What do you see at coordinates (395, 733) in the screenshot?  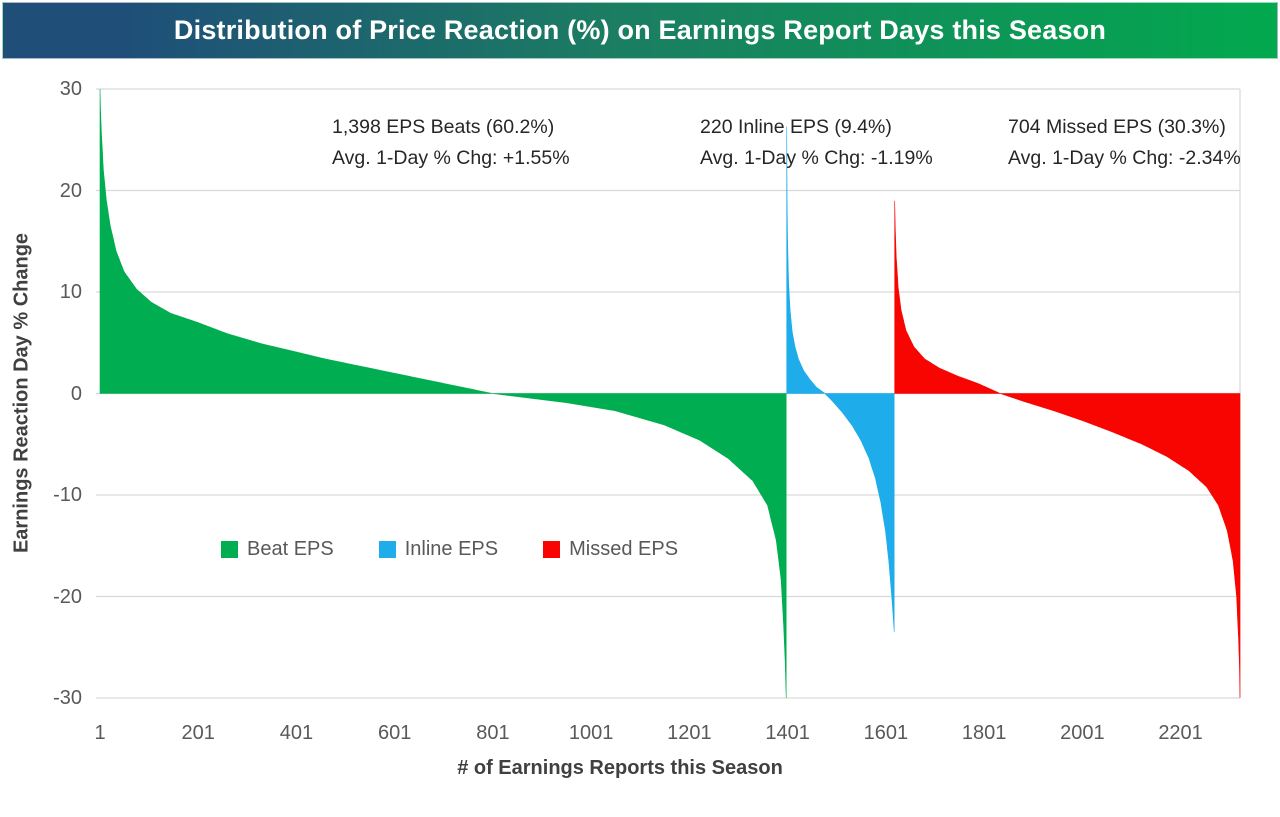 I see `x-tick-label-601: 601` at bounding box center [395, 733].